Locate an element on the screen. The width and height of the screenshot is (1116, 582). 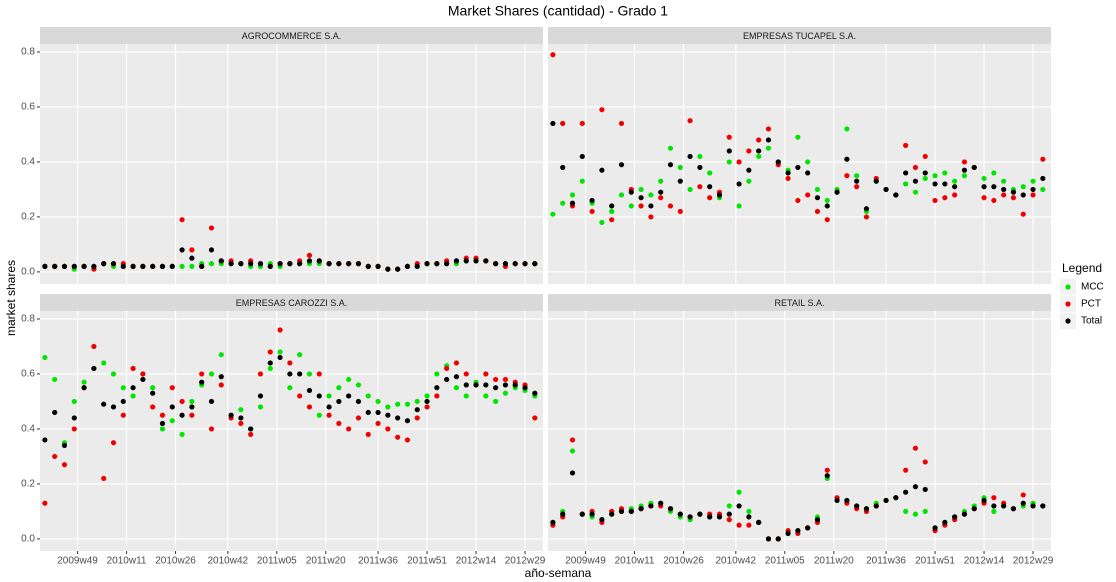
x-tick-label: 2010w26 is located at coordinates (175, 561).